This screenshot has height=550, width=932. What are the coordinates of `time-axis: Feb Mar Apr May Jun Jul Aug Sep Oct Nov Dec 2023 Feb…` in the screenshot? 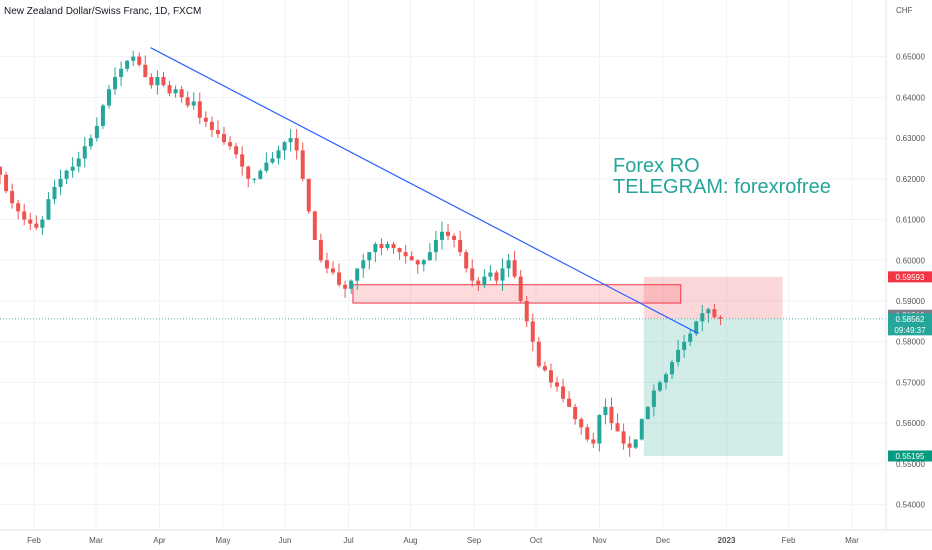 It's located at (443, 540).